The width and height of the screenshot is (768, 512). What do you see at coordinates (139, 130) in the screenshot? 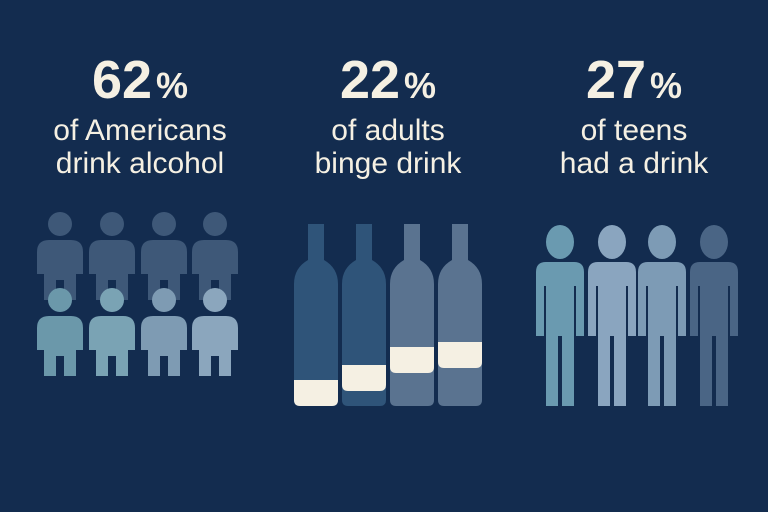
I see `stat-label: of Americans` at bounding box center [139, 130].